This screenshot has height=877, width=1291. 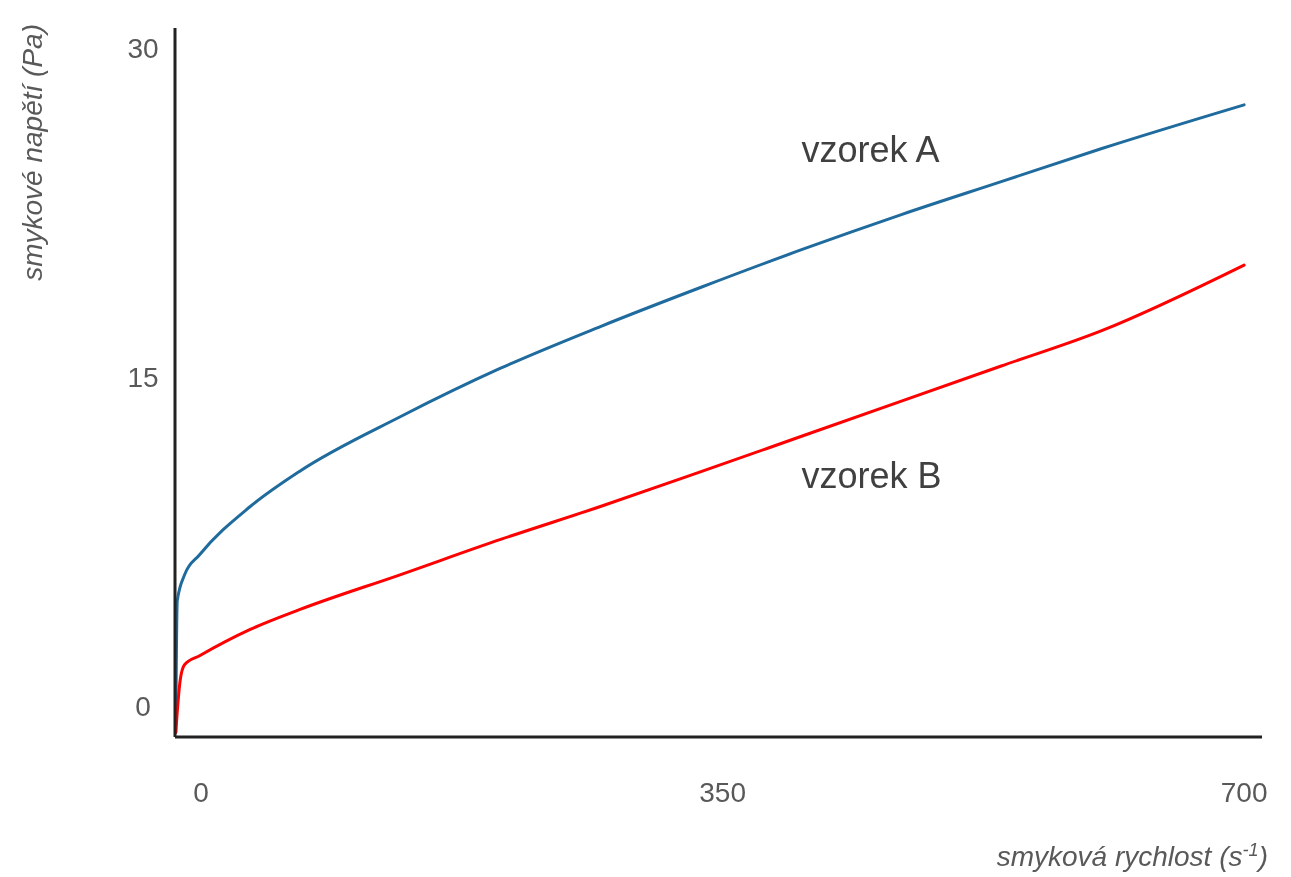 I want to click on series-label: vzorek A, so click(x=870, y=149).